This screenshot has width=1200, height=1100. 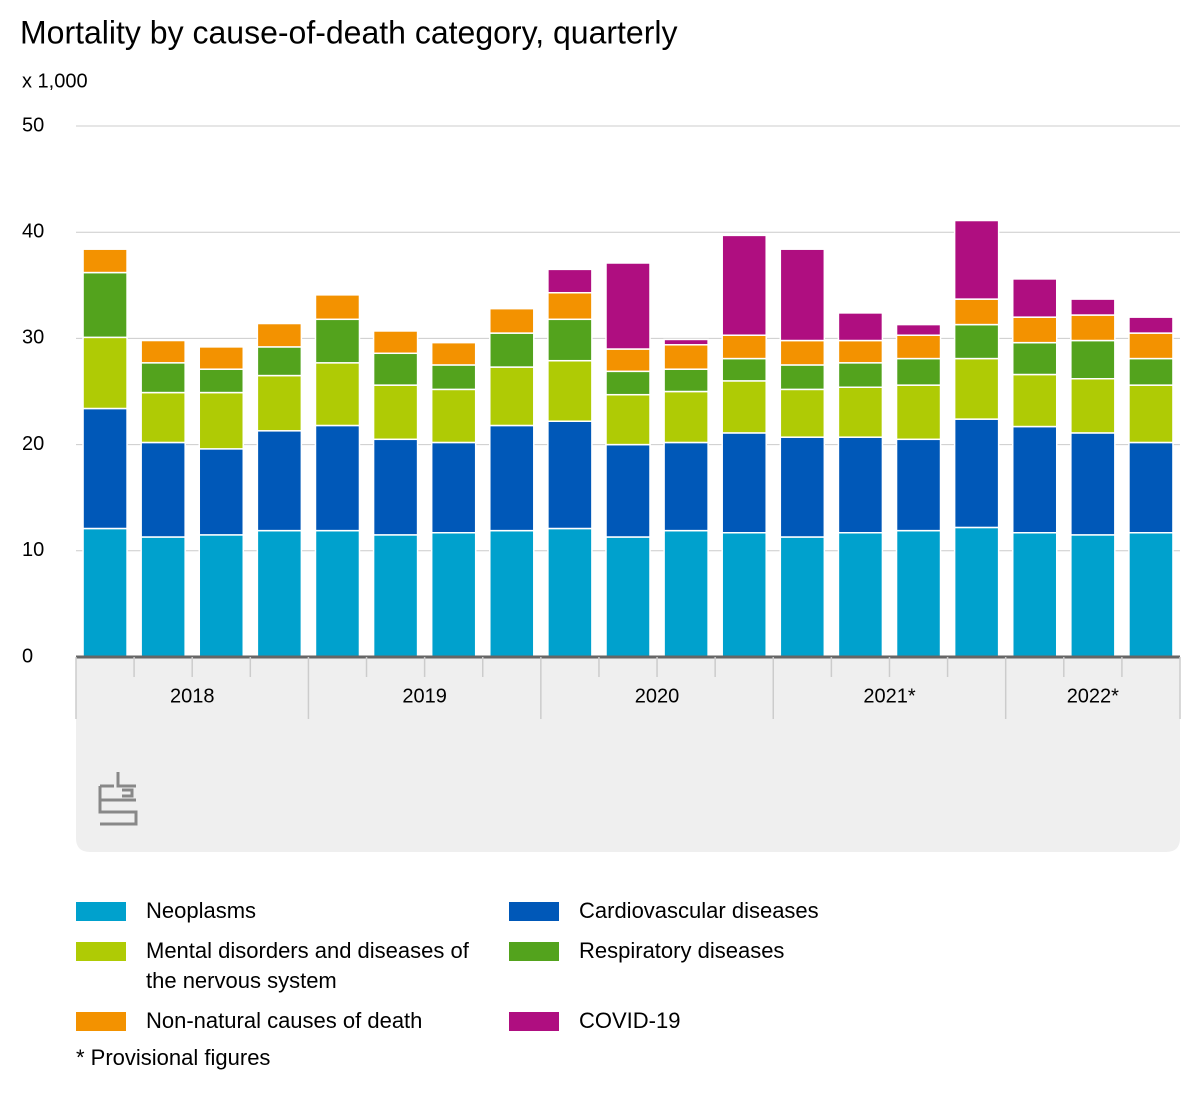 I want to click on legend-label: Neoplasms, so click(x=201, y=910).